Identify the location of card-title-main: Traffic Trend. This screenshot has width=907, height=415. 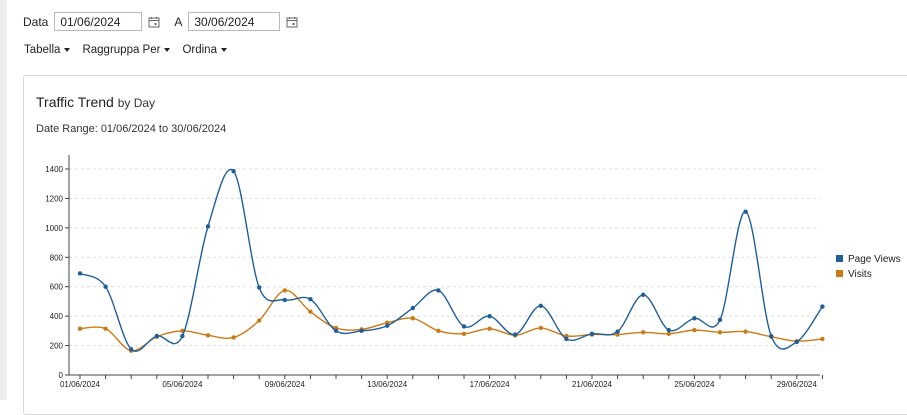
(75, 102).